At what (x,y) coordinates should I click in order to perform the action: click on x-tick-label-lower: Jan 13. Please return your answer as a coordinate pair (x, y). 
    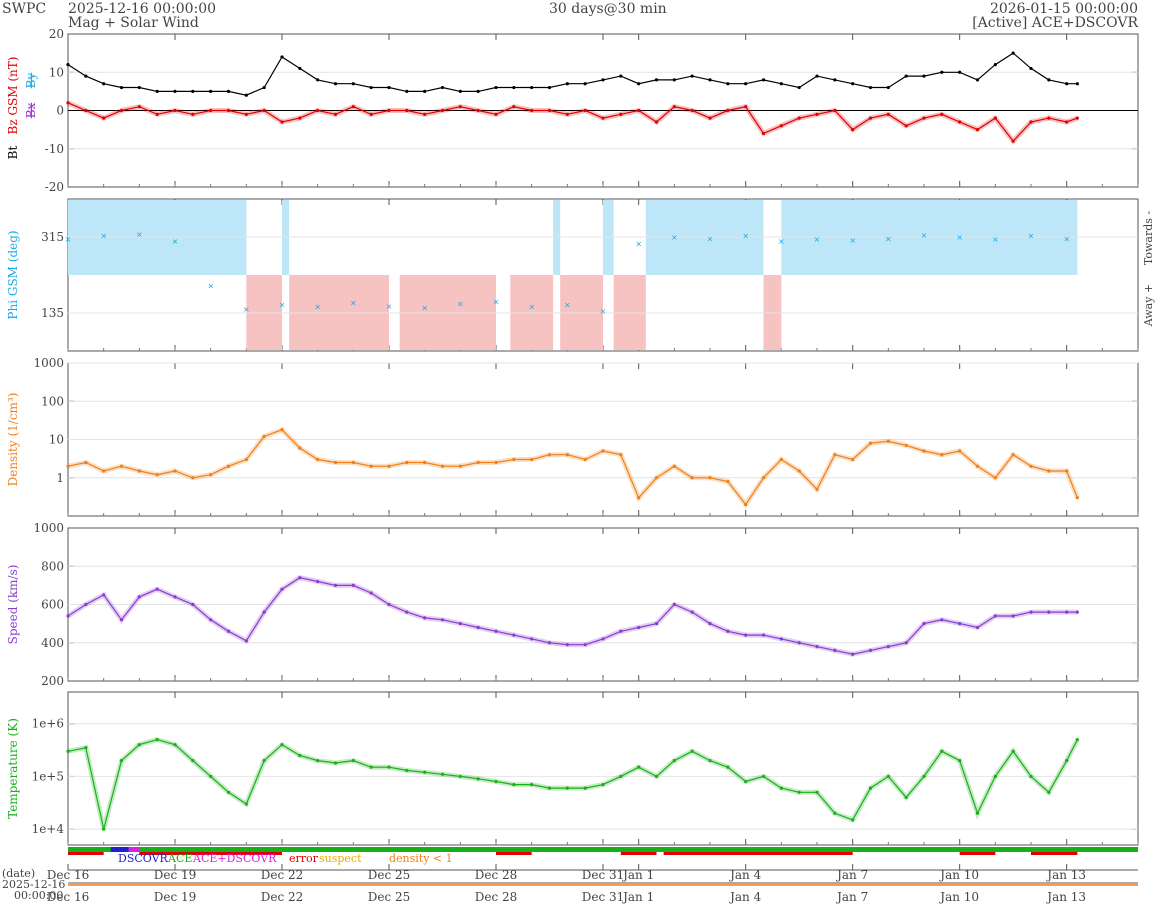
    Looking at the image, I should click on (1065, 897).